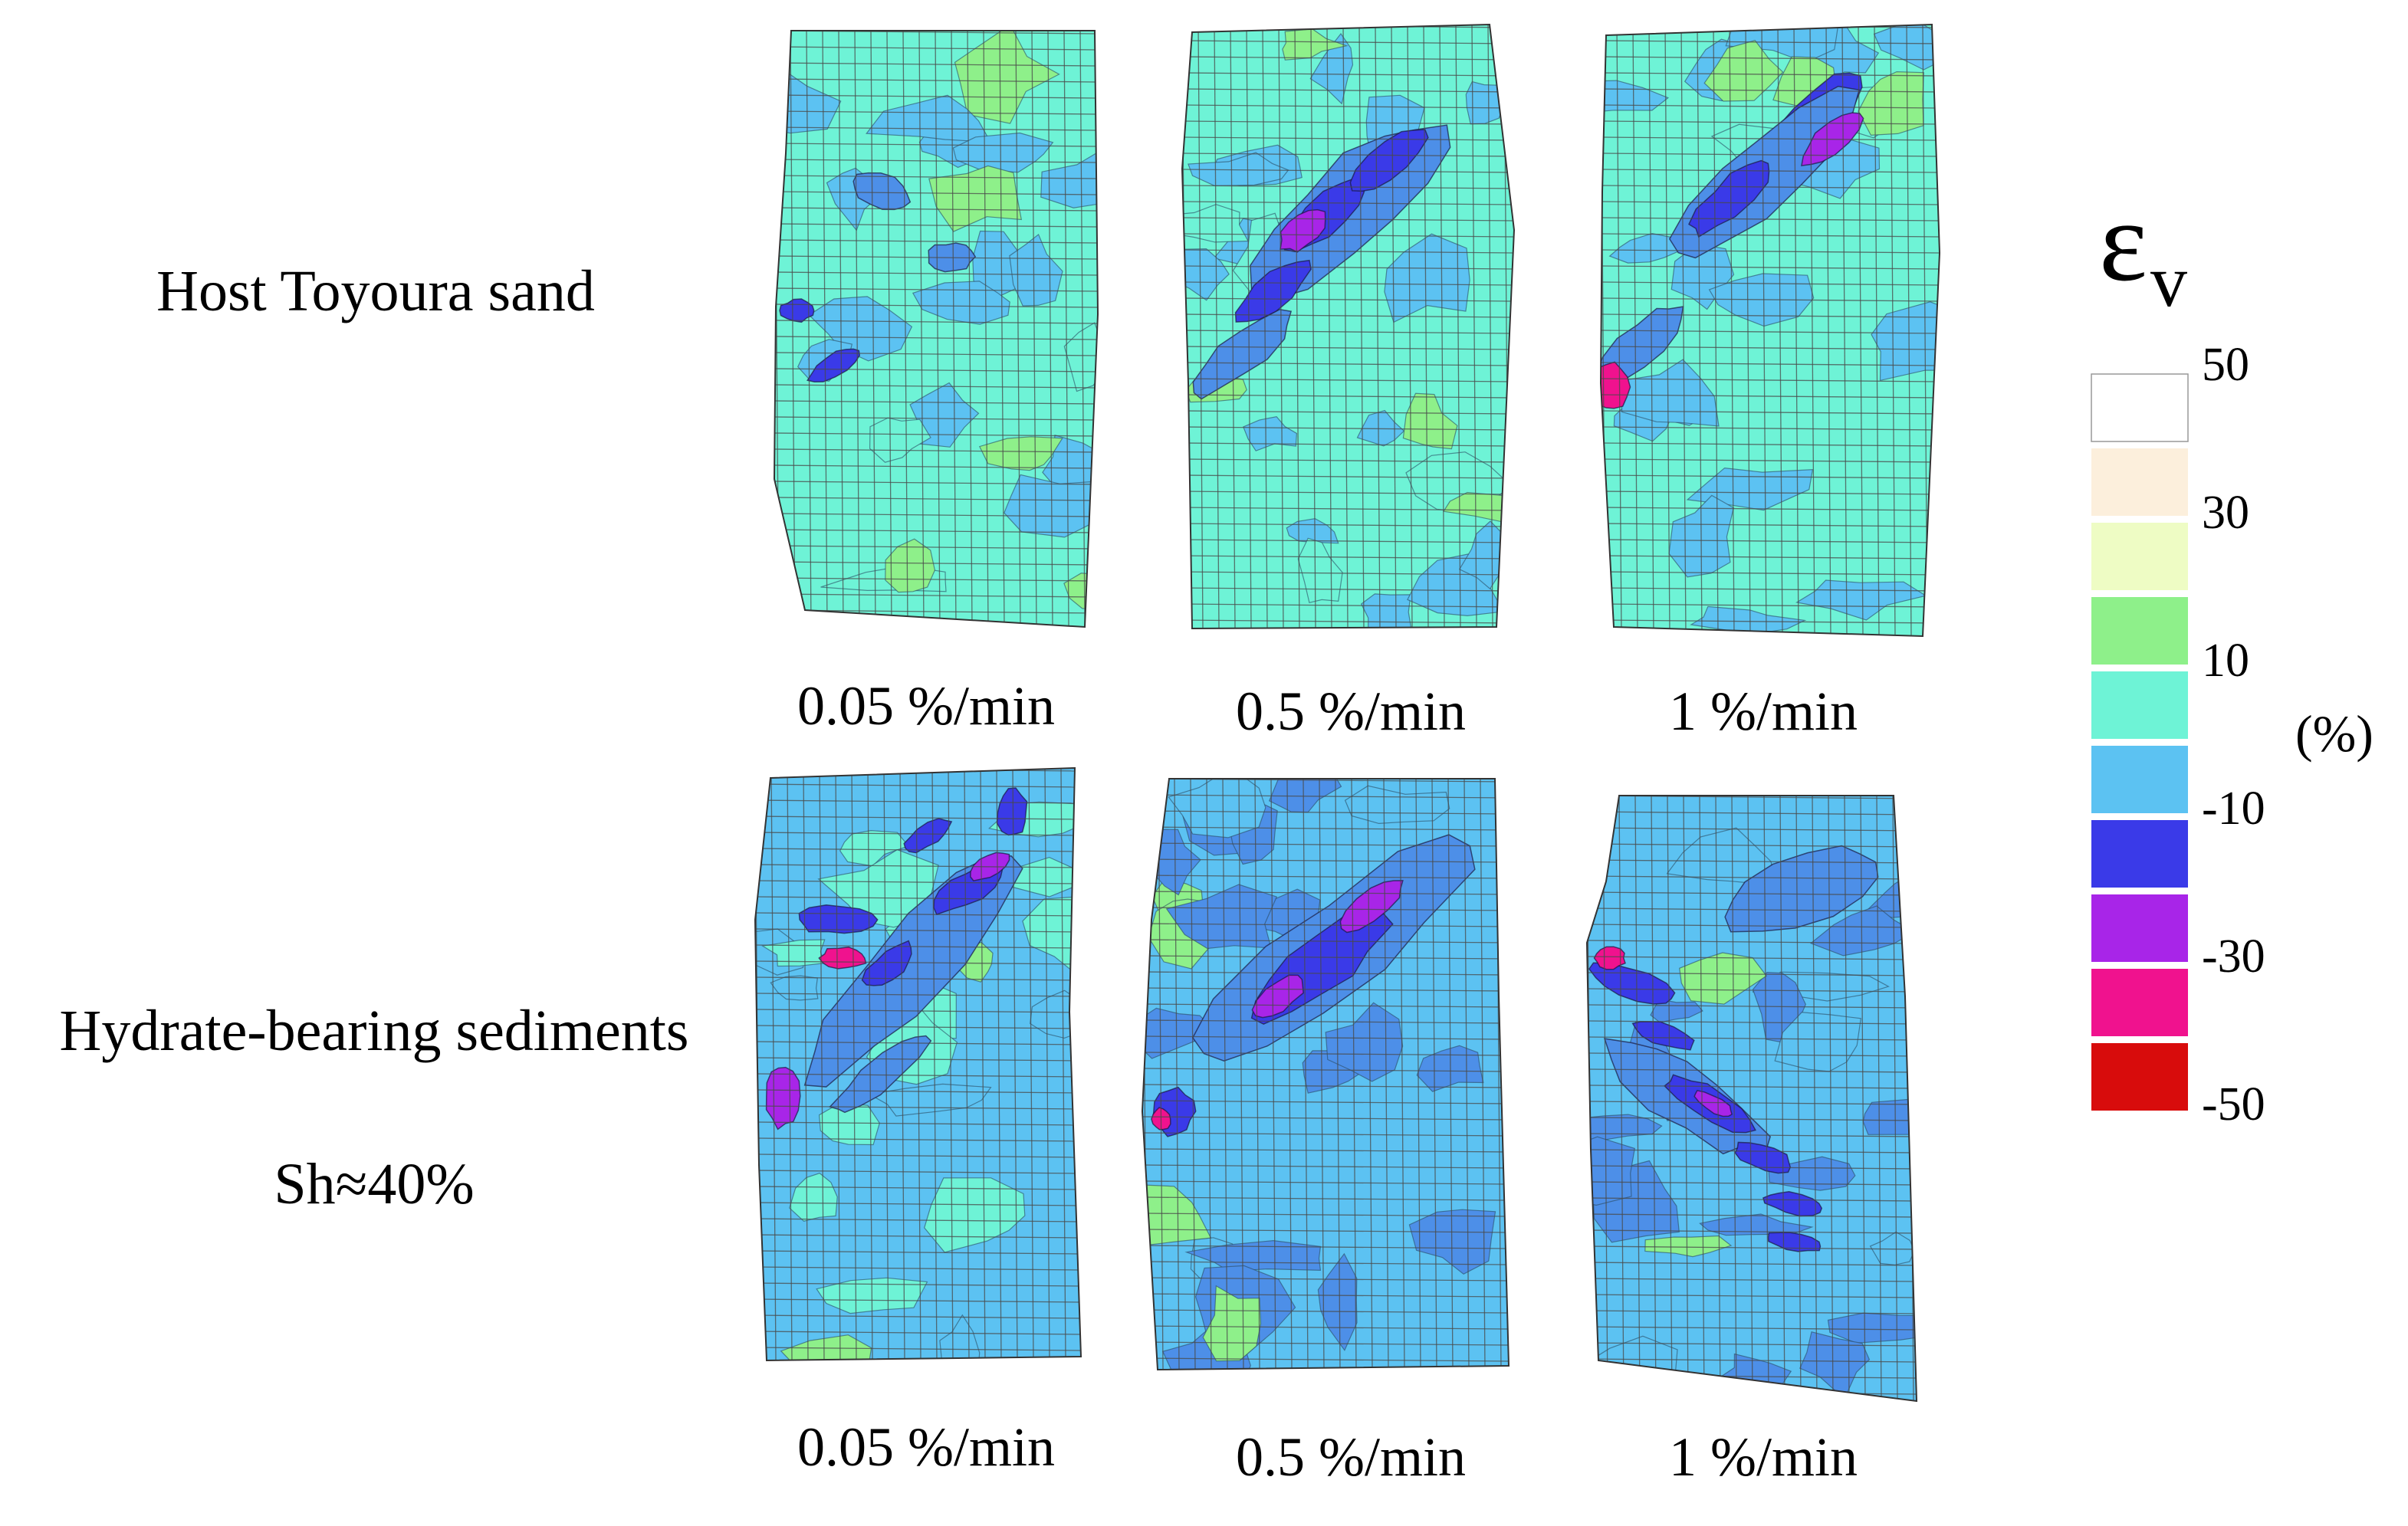 This screenshot has width=2408, height=1526. What do you see at coordinates (2334, 733) in the screenshot?
I see `legend-unit: (%)` at bounding box center [2334, 733].